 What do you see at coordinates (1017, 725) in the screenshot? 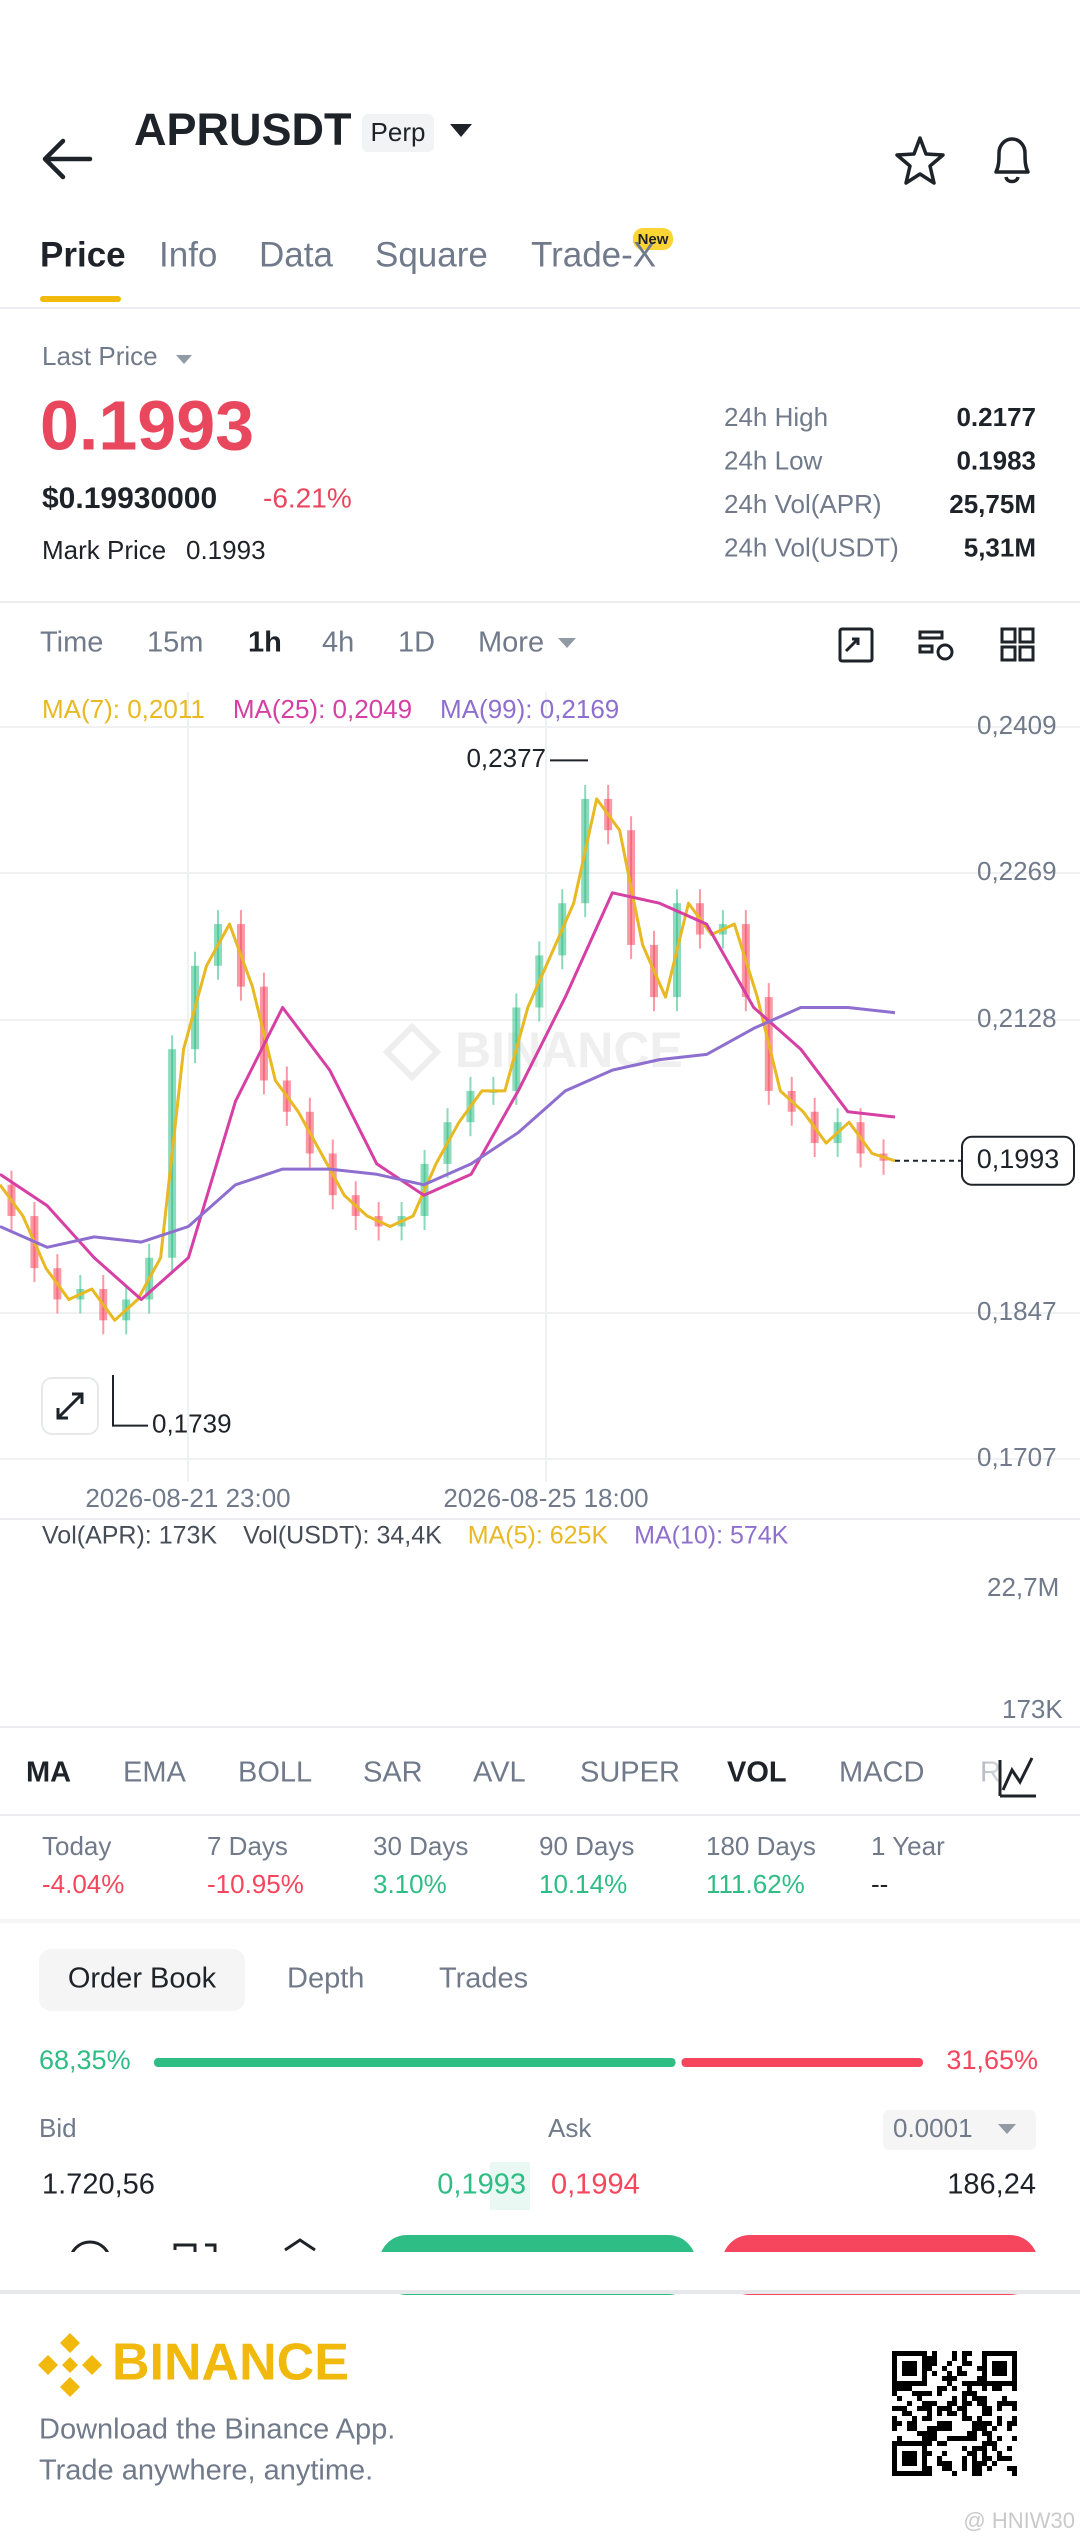
I see `y-tick-label: 0,2409` at bounding box center [1017, 725].